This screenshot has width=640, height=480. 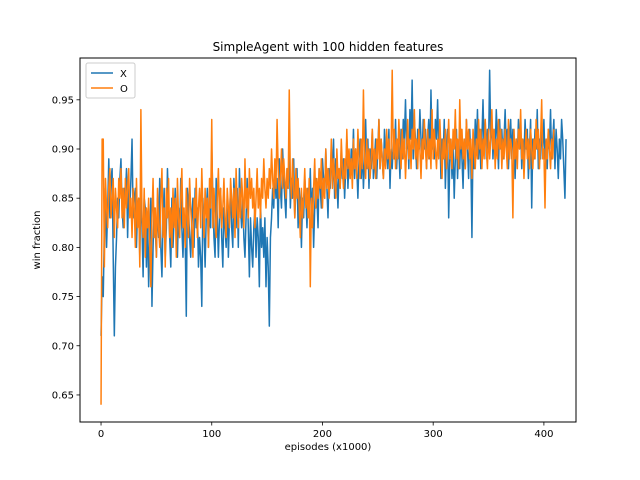 What do you see at coordinates (63, 346) in the screenshot?
I see `y-tick-label: 0.70` at bounding box center [63, 346].